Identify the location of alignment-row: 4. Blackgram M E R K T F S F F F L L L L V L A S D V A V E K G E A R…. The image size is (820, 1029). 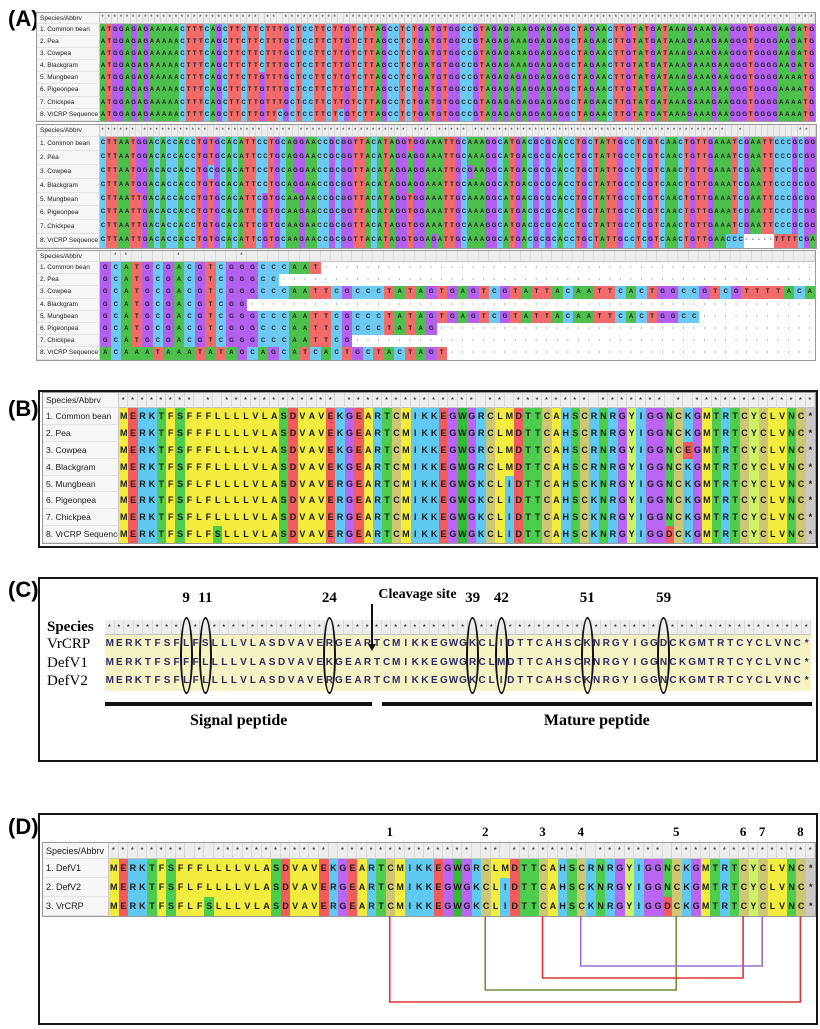
(429, 467).